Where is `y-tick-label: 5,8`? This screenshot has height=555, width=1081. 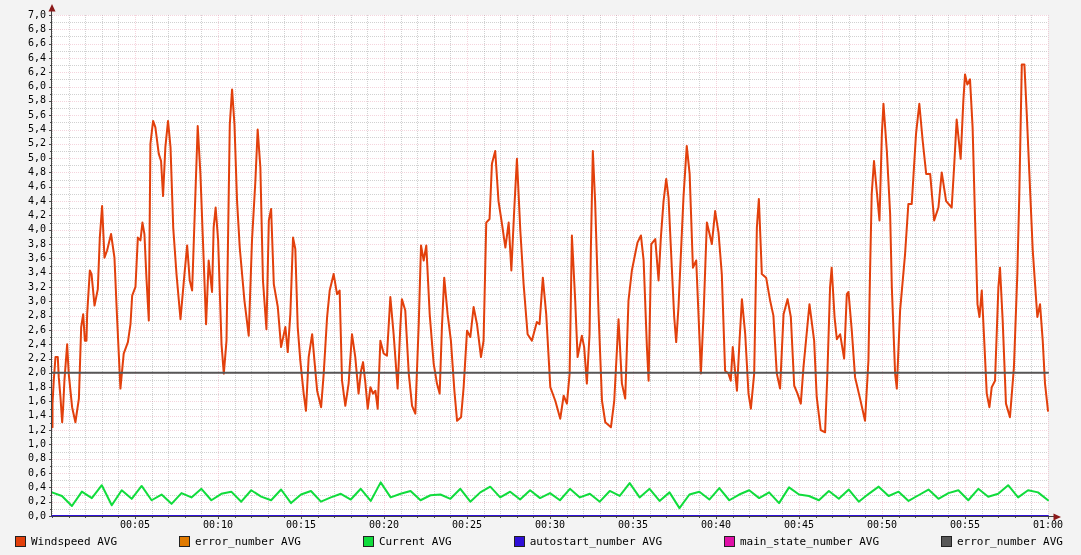
y-tick-label: 5,8 is located at coordinates (36, 100).